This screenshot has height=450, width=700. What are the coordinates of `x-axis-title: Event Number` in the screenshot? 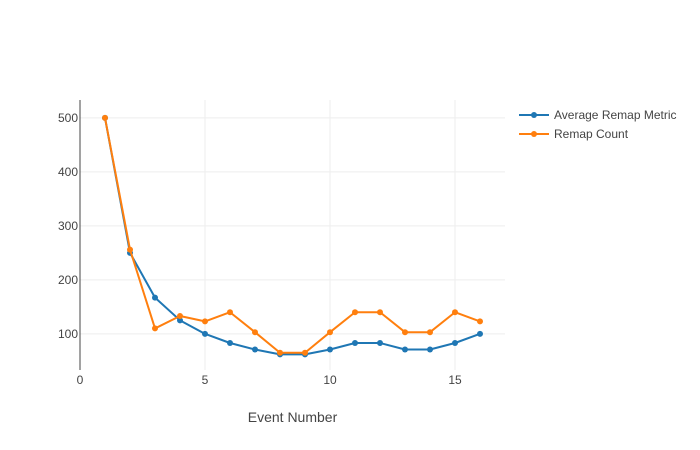 It's located at (293, 417).